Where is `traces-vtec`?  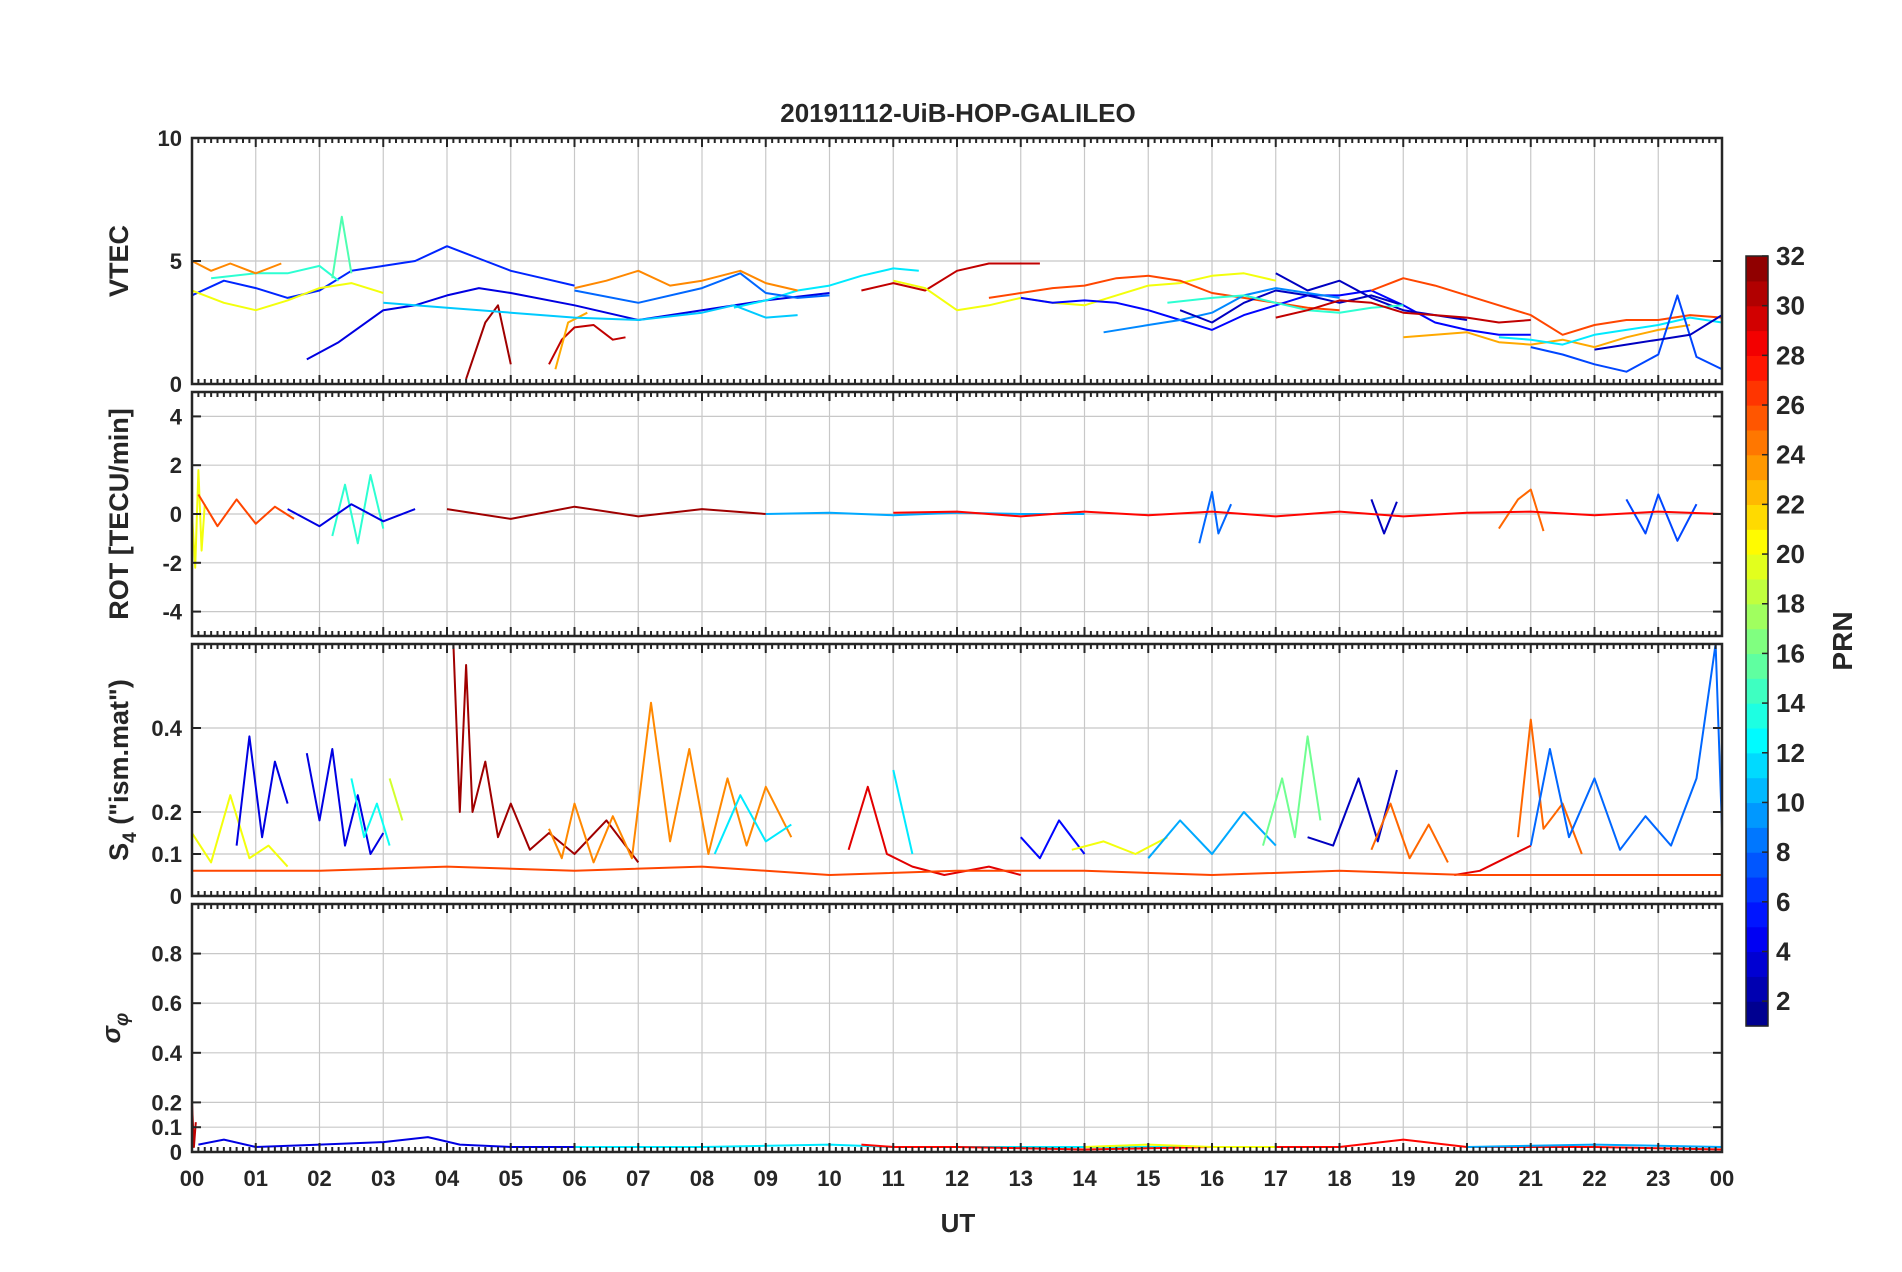 traces-vtec is located at coordinates (957, 297).